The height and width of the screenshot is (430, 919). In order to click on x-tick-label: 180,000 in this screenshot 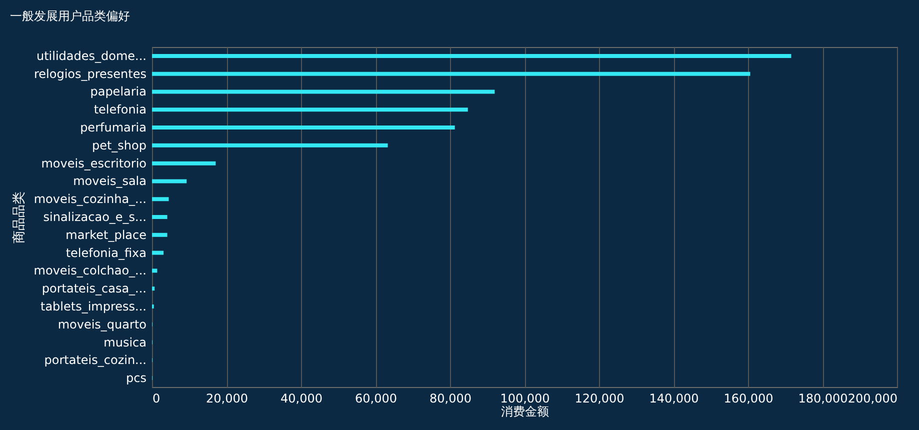, I will do `click(823, 399)`.